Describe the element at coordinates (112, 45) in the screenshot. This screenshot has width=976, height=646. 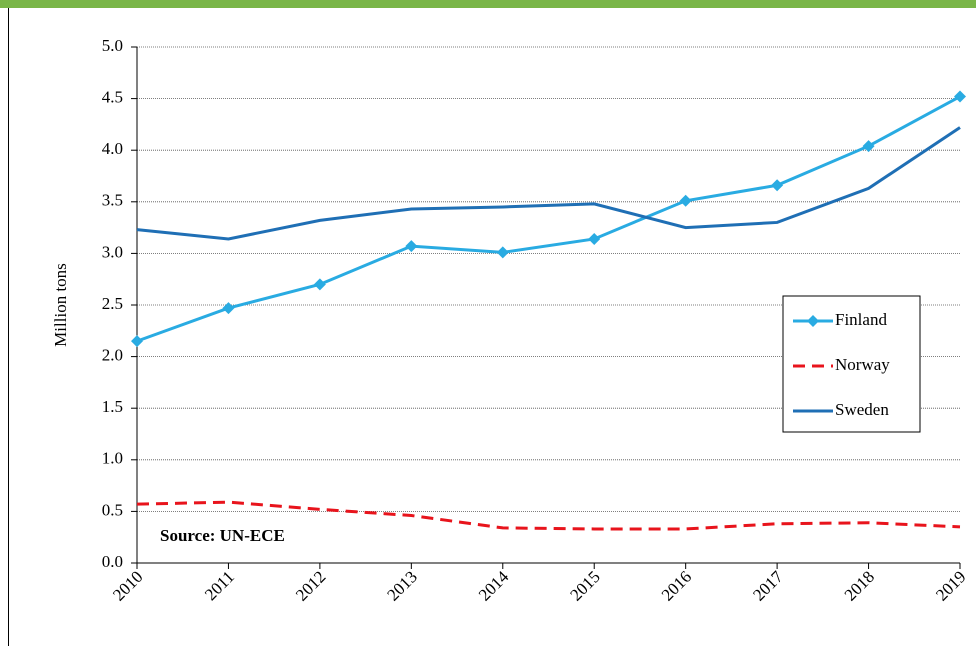
I see `y-tick-label: 5.0` at that location.